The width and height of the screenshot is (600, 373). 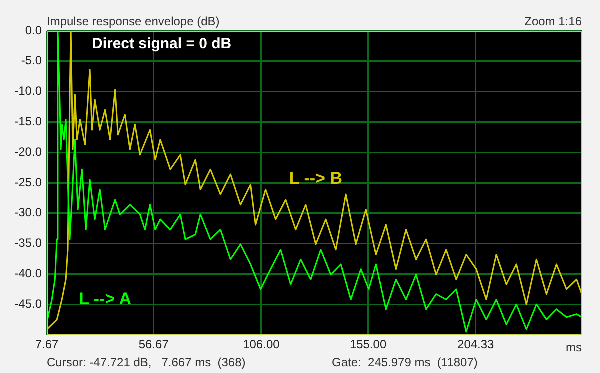 I want to click on annotation: Direct signal = 0 dB, so click(x=162, y=44).